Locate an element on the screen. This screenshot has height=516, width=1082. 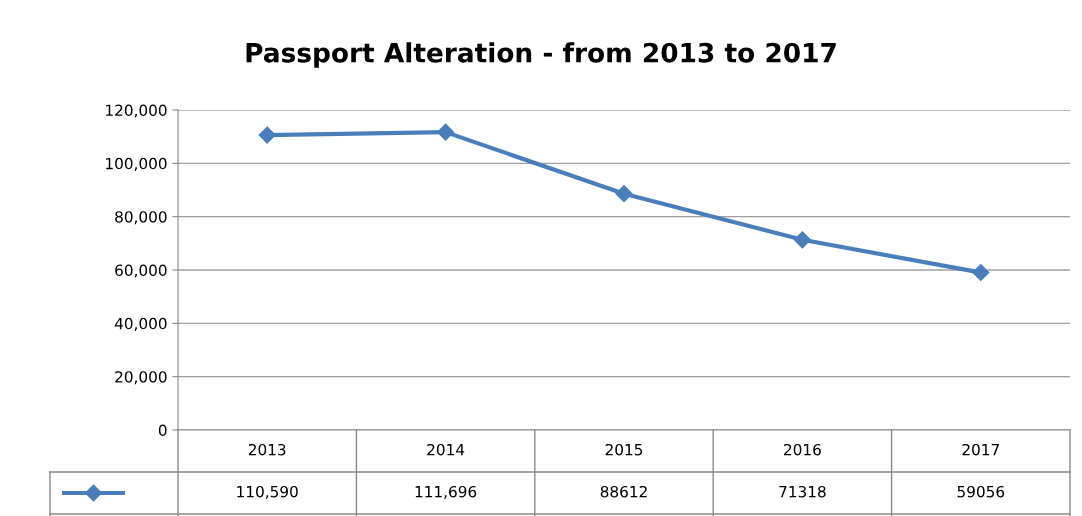
y-tick-label: 100,000 is located at coordinates (136, 164).